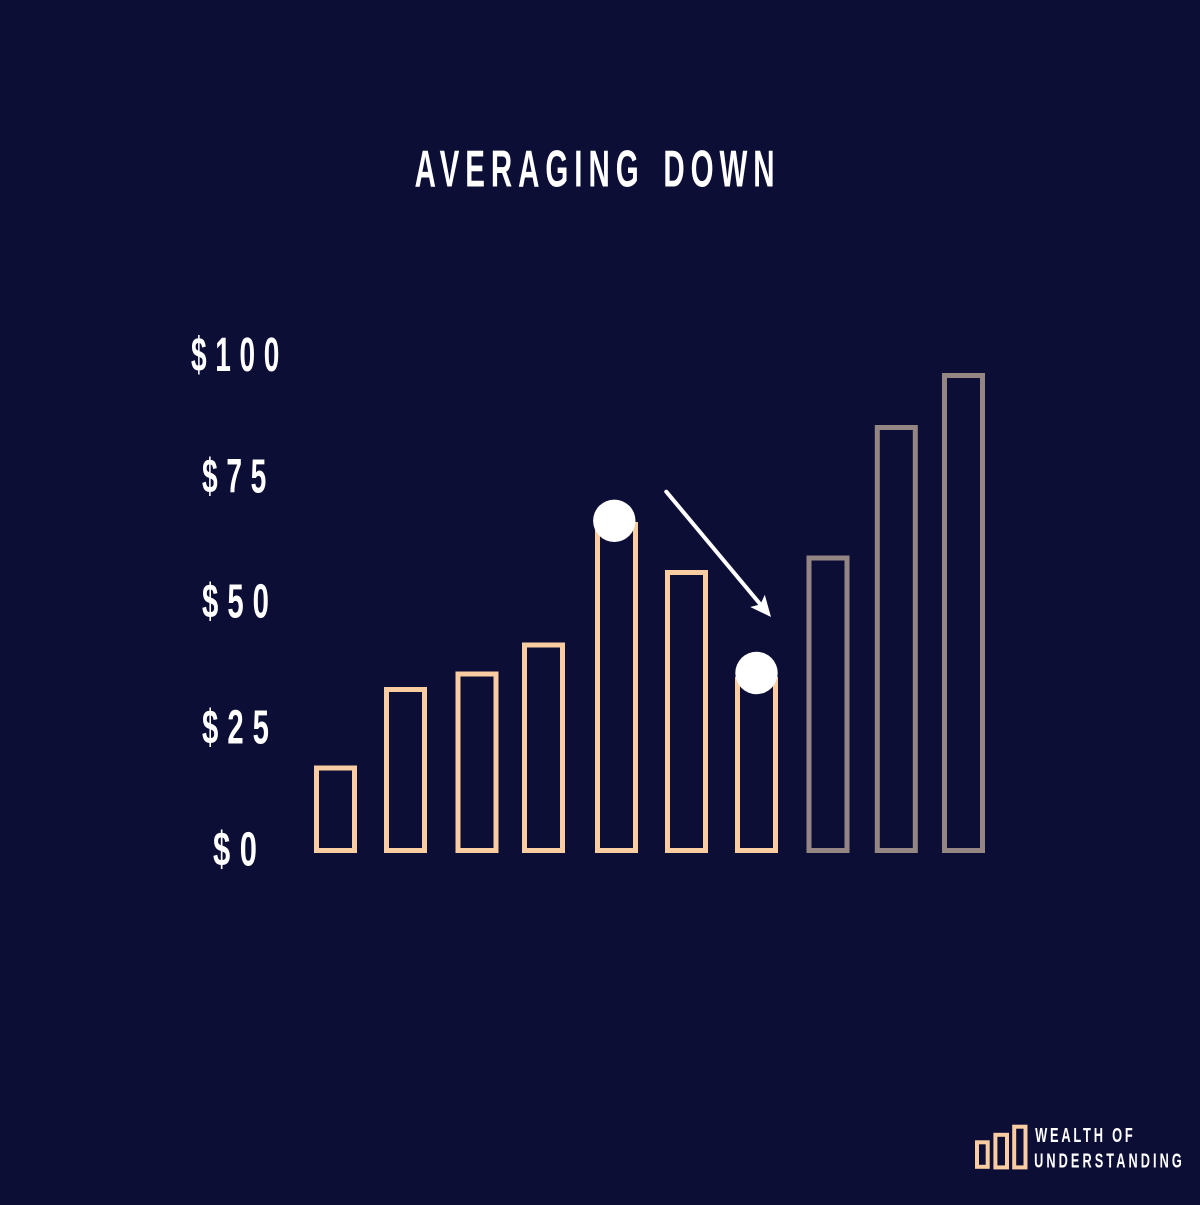 The height and width of the screenshot is (1205, 1200). What do you see at coordinates (238, 477) in the screenshot?
I see `svg-text: $75` at bounding box center [238, 477].